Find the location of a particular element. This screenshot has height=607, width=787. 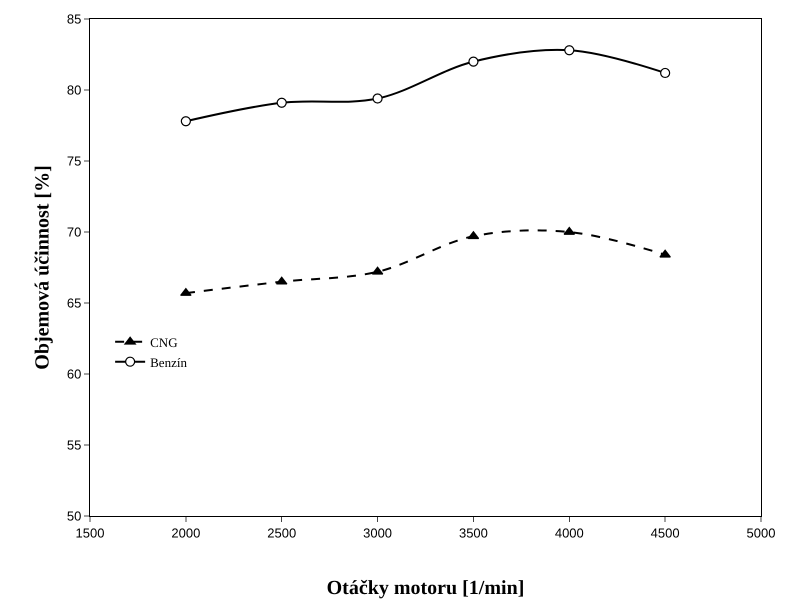

x-tick-label: 2500 is located at coordinates (281, 533).